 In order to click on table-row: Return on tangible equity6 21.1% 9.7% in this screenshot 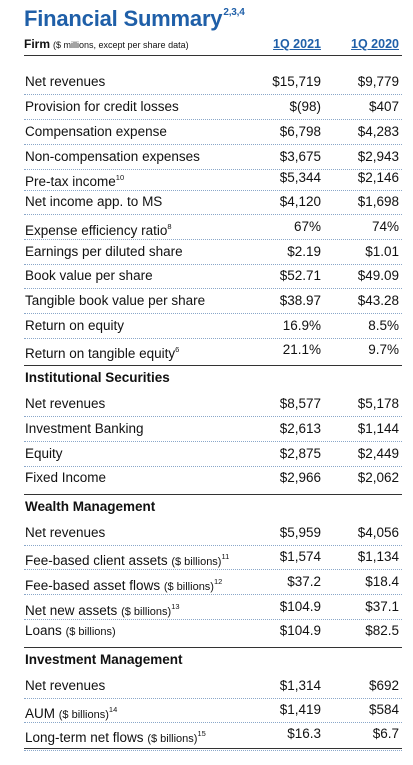, I will do `click(212, 351)`.